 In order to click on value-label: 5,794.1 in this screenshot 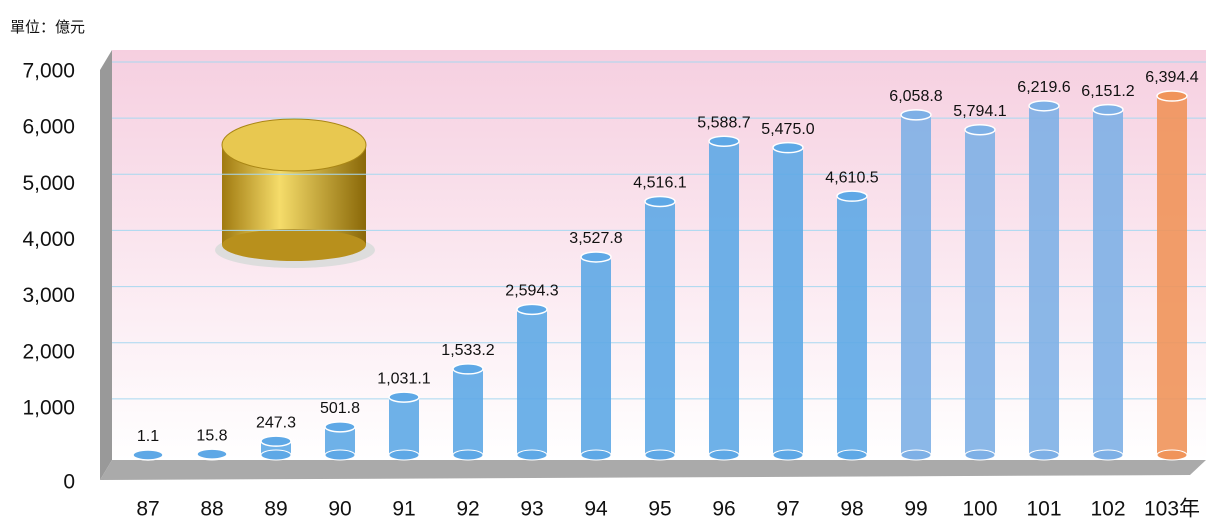, I will do `click(979, 111)`.